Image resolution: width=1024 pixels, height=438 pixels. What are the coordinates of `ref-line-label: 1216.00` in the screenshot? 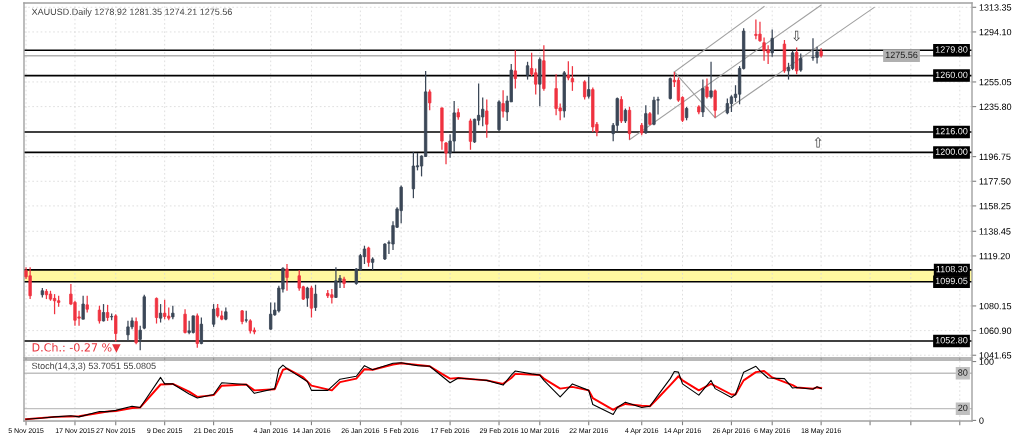 It's located at (951, 131).